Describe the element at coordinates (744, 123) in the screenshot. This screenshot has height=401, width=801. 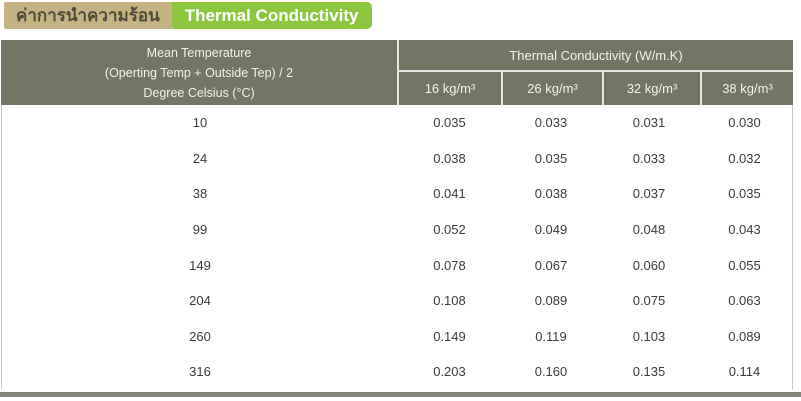
I see `conductivity-cell: 0.030` at that location.